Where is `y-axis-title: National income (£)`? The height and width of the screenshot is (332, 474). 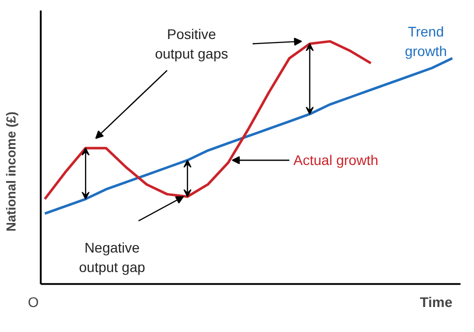 y-axis-title: National income (£) is located at coordinates (11, 172).